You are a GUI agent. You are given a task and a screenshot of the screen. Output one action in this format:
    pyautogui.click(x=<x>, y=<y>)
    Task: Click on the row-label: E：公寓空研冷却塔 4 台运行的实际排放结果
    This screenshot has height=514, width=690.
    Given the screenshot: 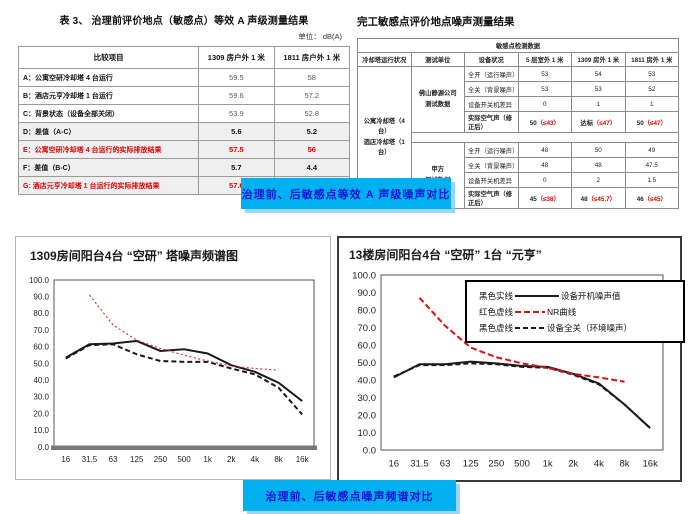 What is the action you would take?
    pyautogui.click(x=108, y=149)
    